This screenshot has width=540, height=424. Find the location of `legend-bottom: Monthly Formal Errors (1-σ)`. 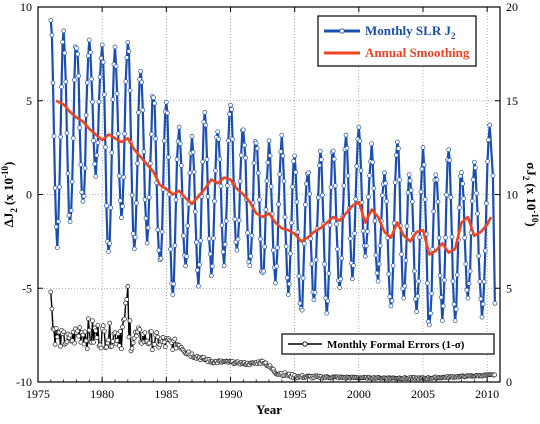

legend-bottom: Monthly Formal Errors (1-σ) is located at coordinates (388, 344).